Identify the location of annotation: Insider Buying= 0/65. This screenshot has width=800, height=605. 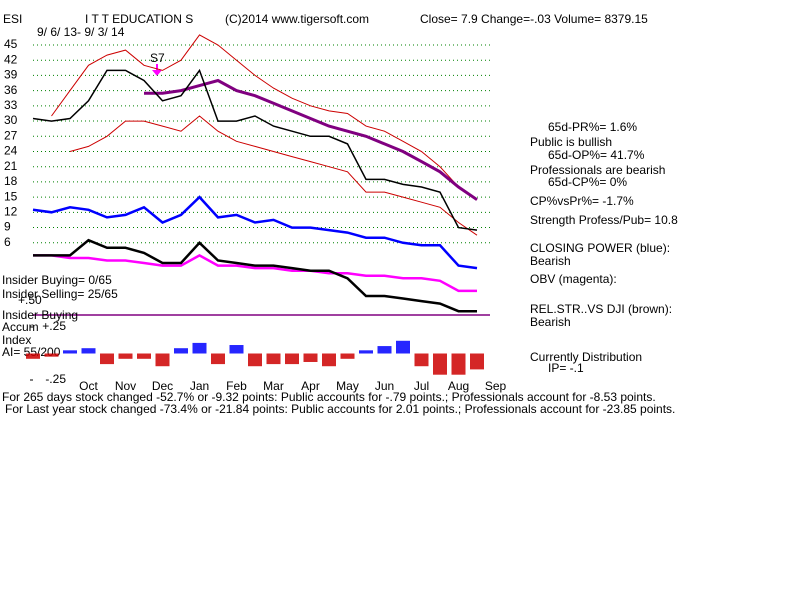
(57, 280).